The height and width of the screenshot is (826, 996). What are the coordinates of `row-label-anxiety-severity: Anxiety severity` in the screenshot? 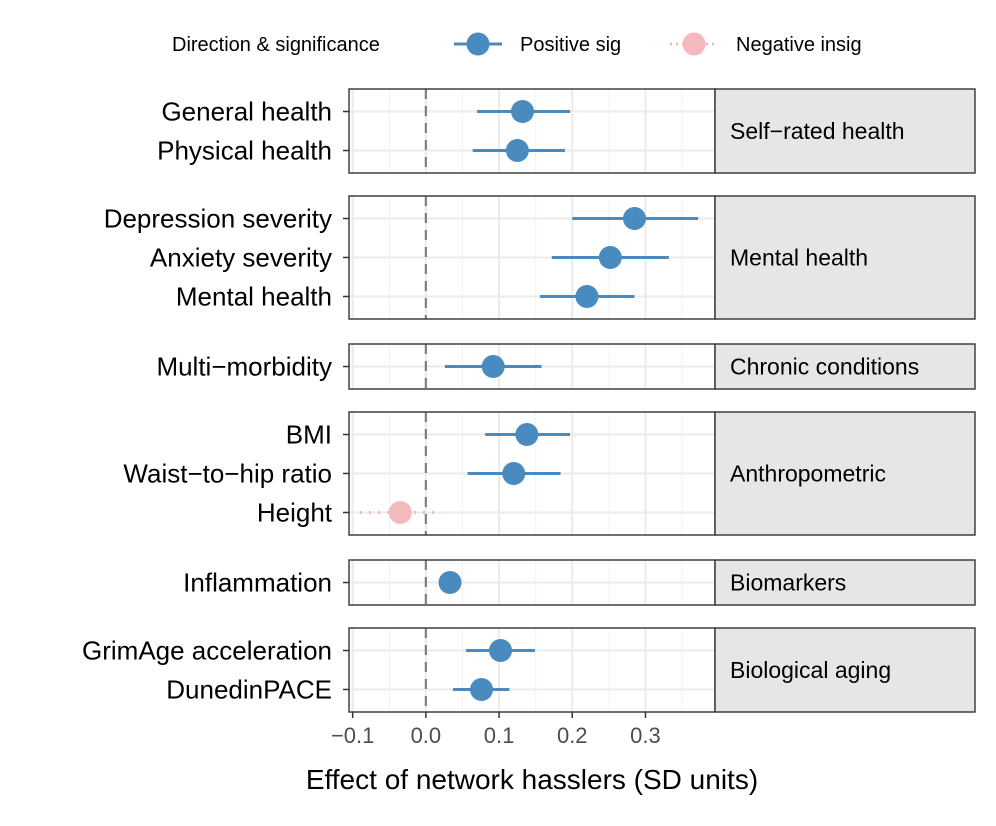 It's located at (241, 258).